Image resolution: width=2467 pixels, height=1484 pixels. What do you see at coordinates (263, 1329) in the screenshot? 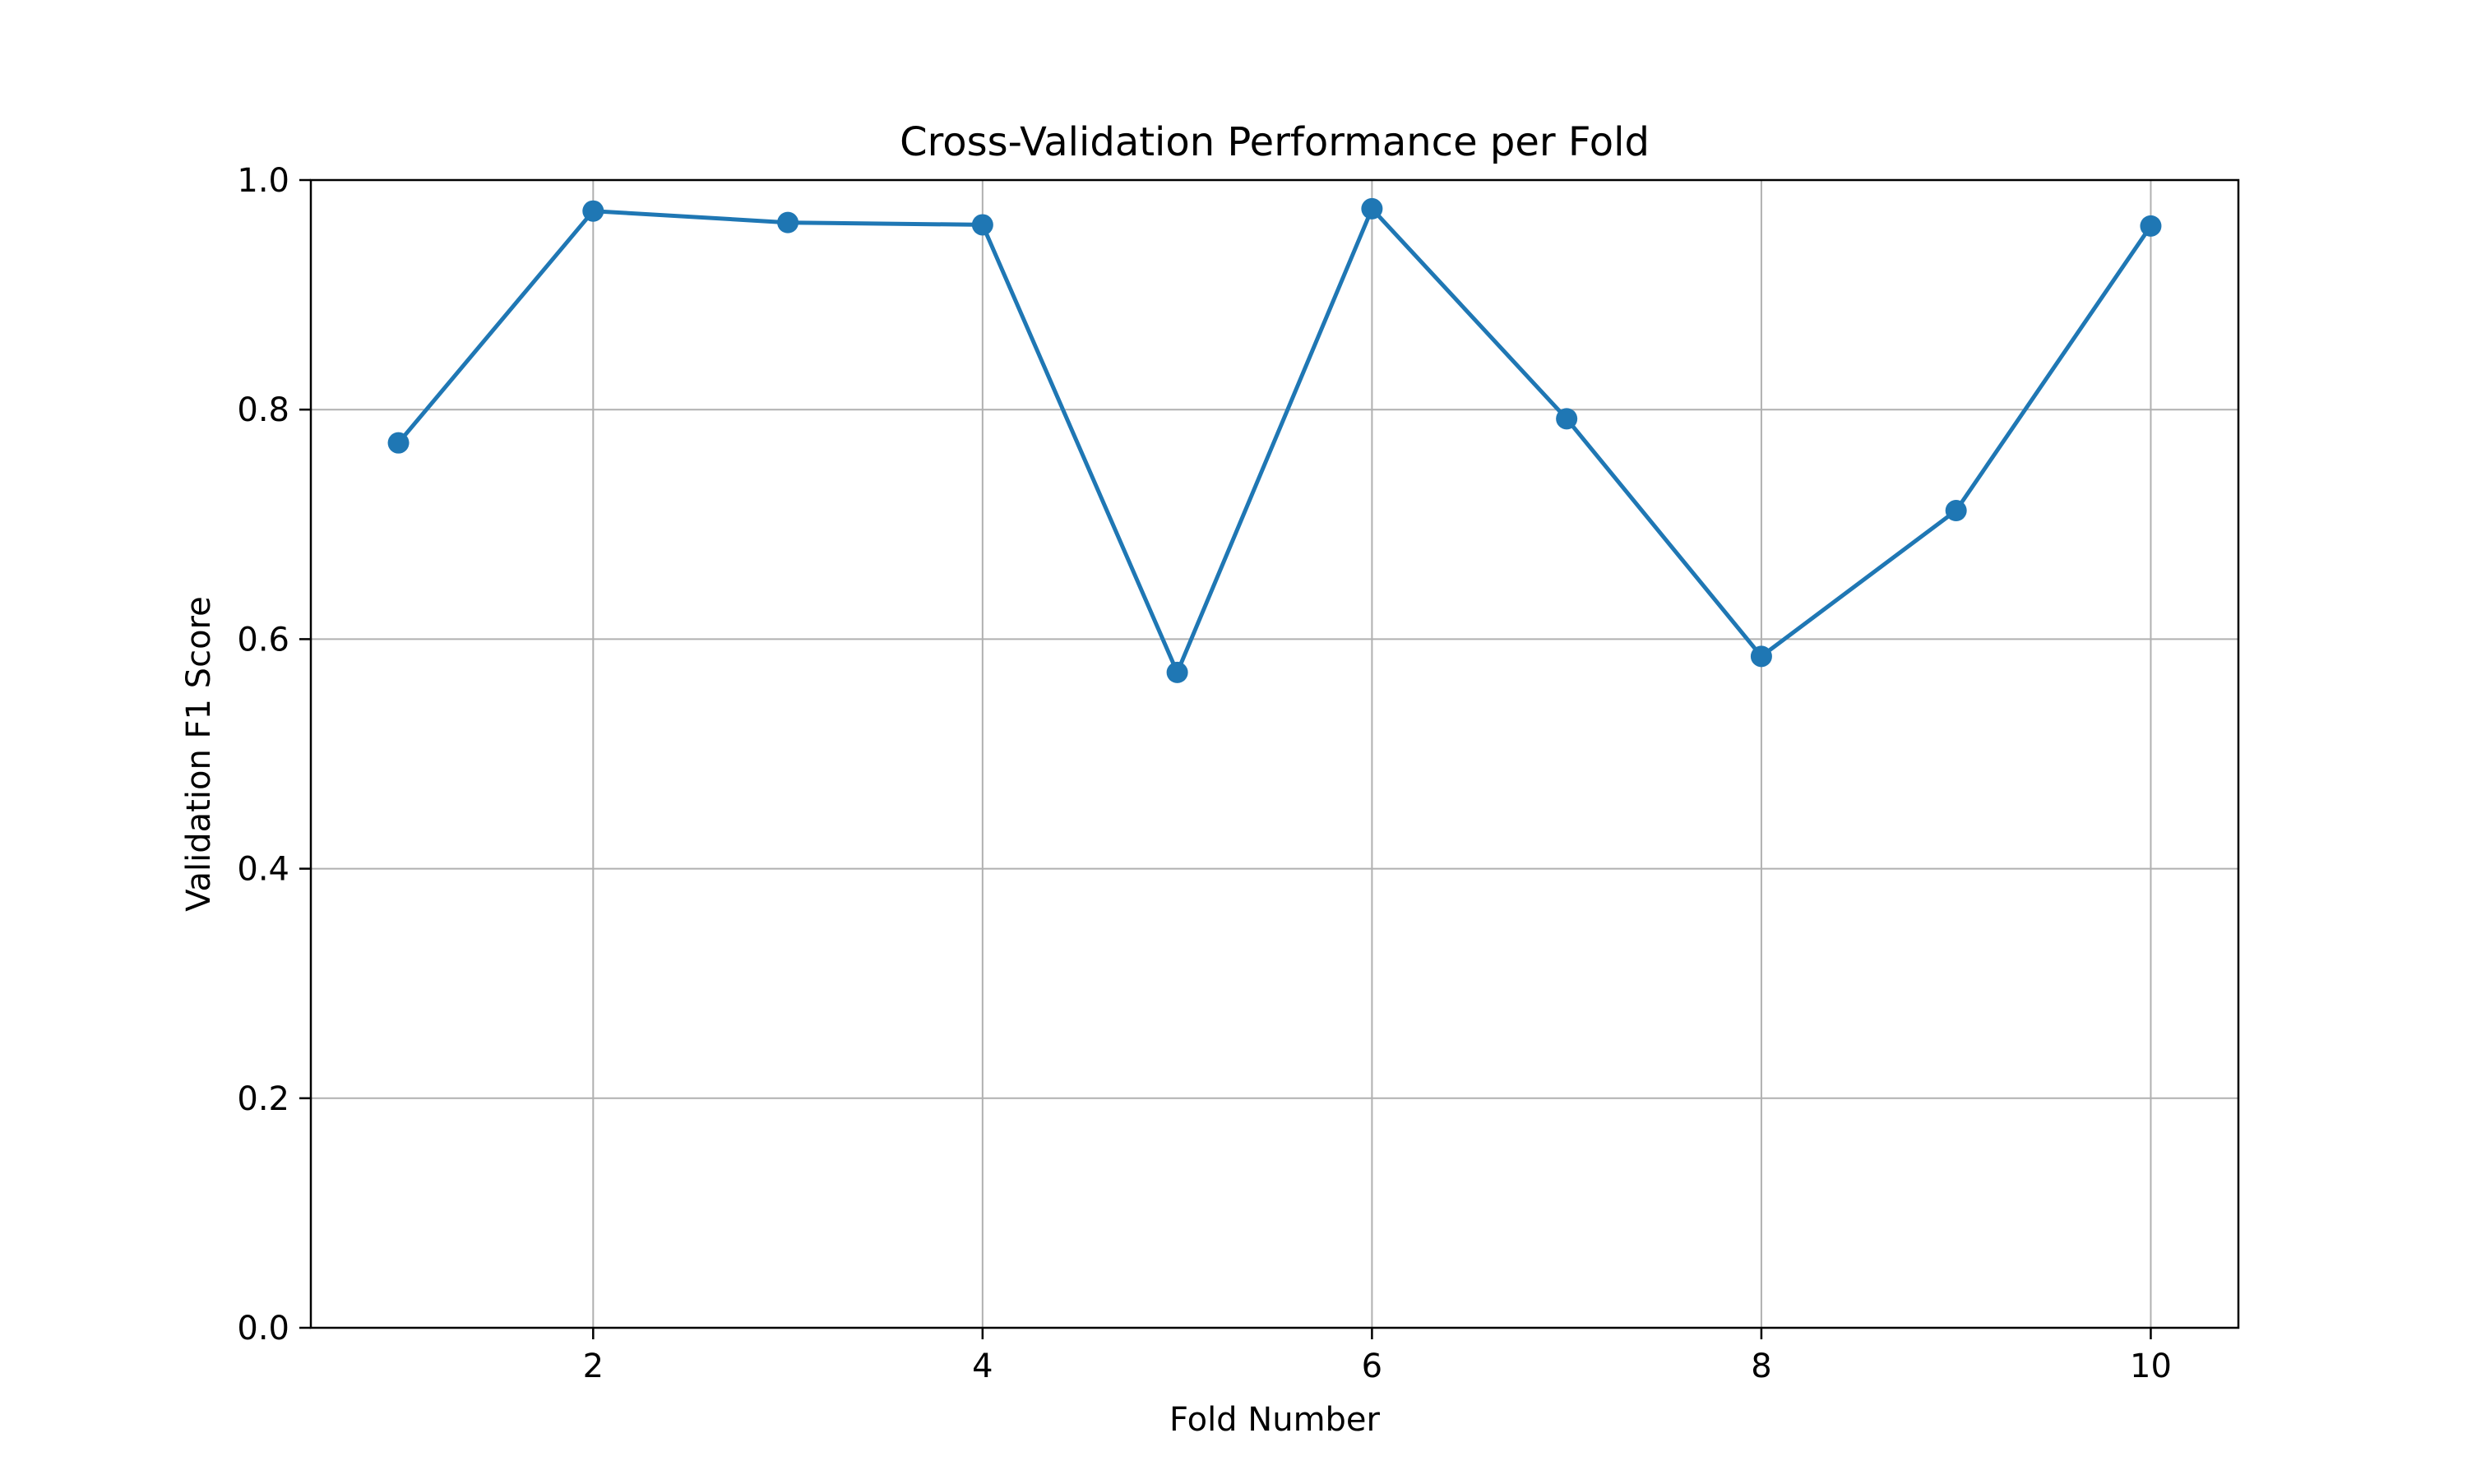
I see `y-tick-label: 0.0` at bounding box center [263, 1329].